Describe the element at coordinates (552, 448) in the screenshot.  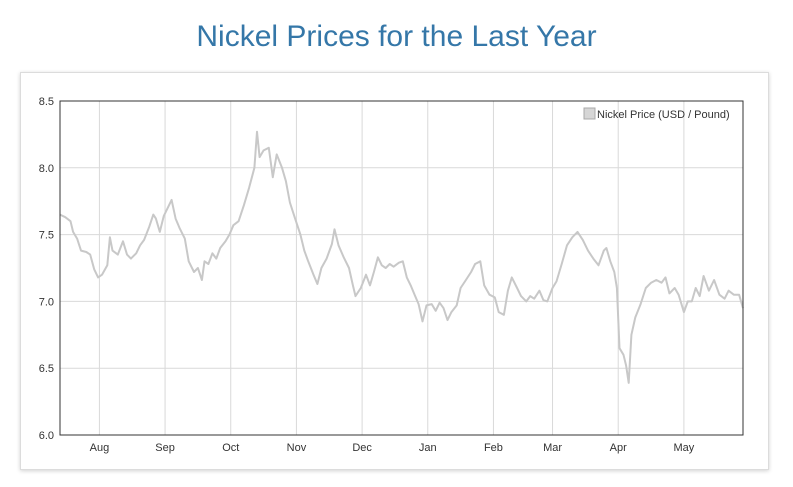
I see `x-tick-label: Mar` at that location.